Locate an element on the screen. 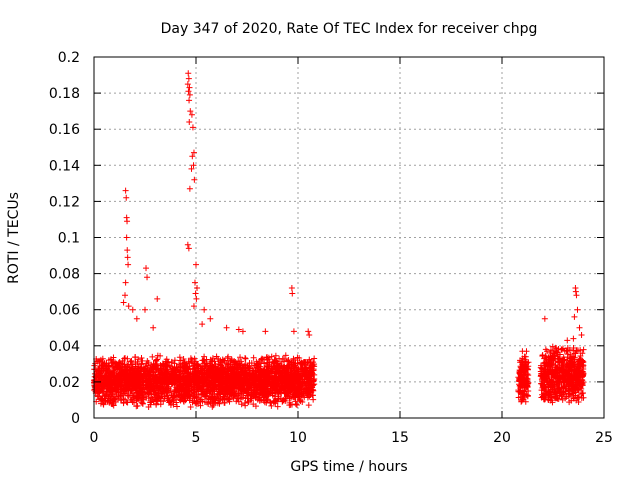  y-tick-label: 0.06 is located at coordinates (64, 311).